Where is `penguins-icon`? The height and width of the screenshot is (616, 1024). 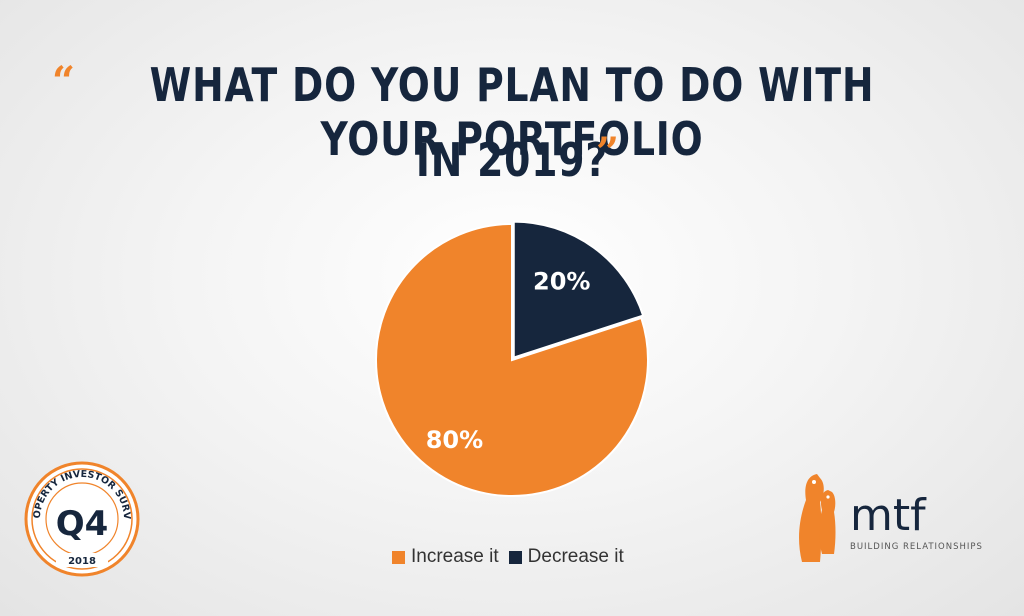 penguins-icon is located at coordinates (817, 518).